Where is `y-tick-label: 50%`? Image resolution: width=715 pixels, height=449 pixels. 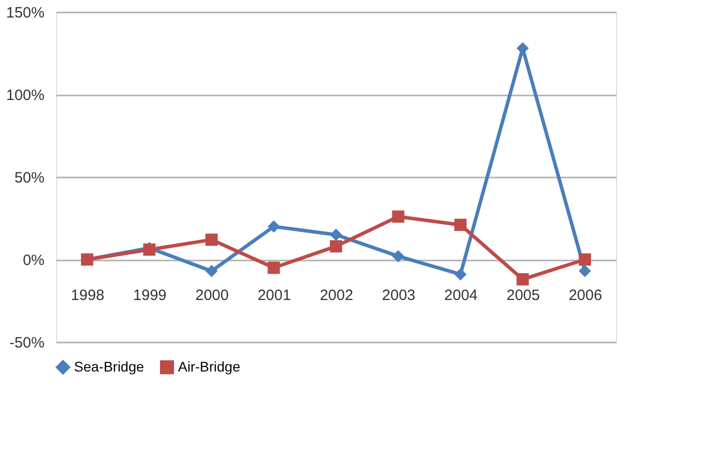
y-tick-label: 50% is located at coordinates (29, 178).